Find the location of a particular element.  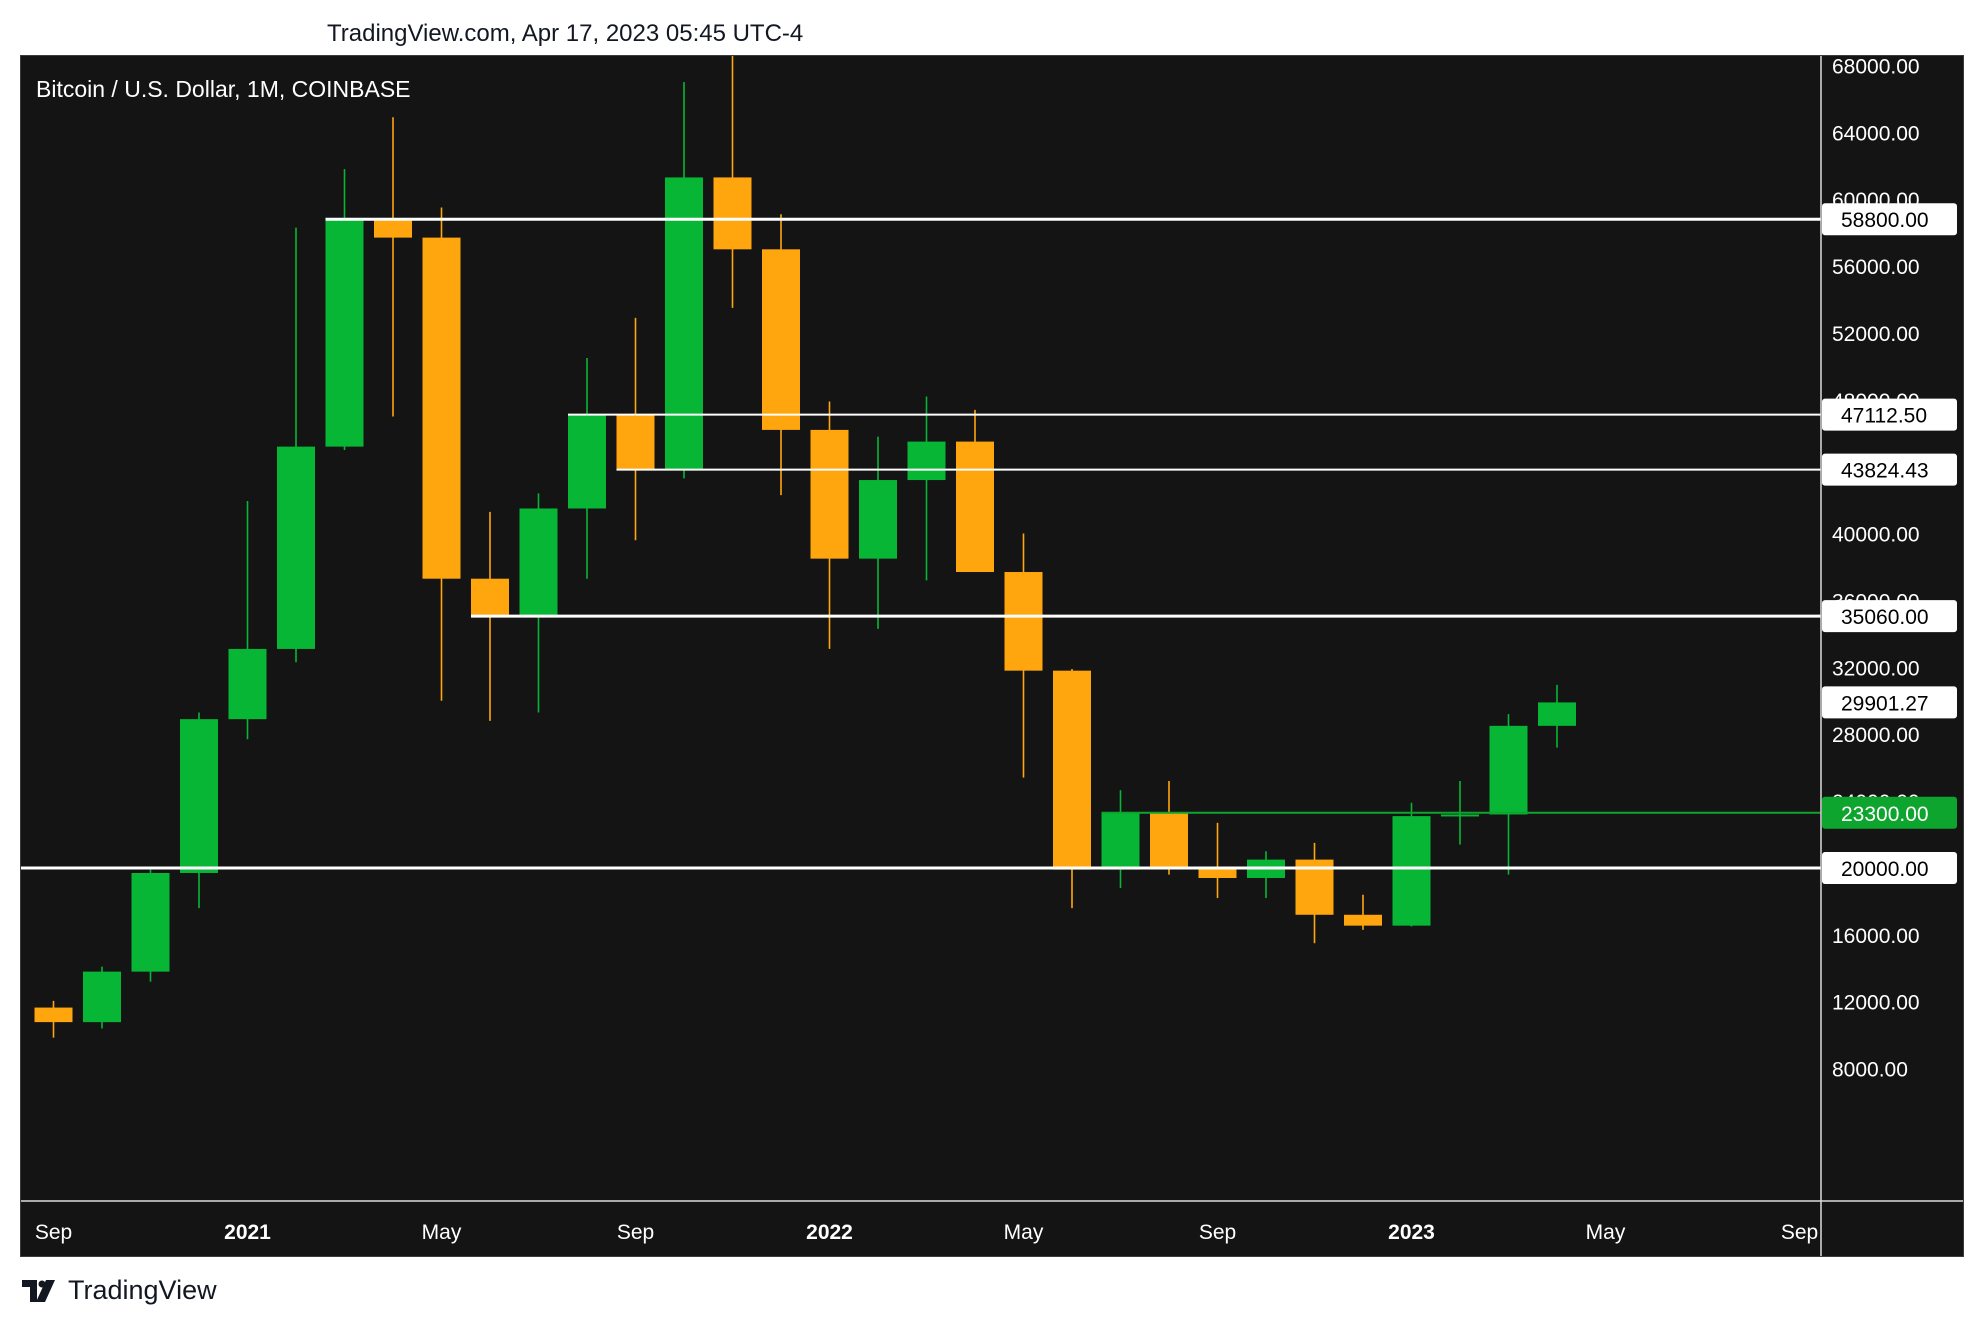

price-tick-label: 12000.00 is located at coordinates (1876, 1003).